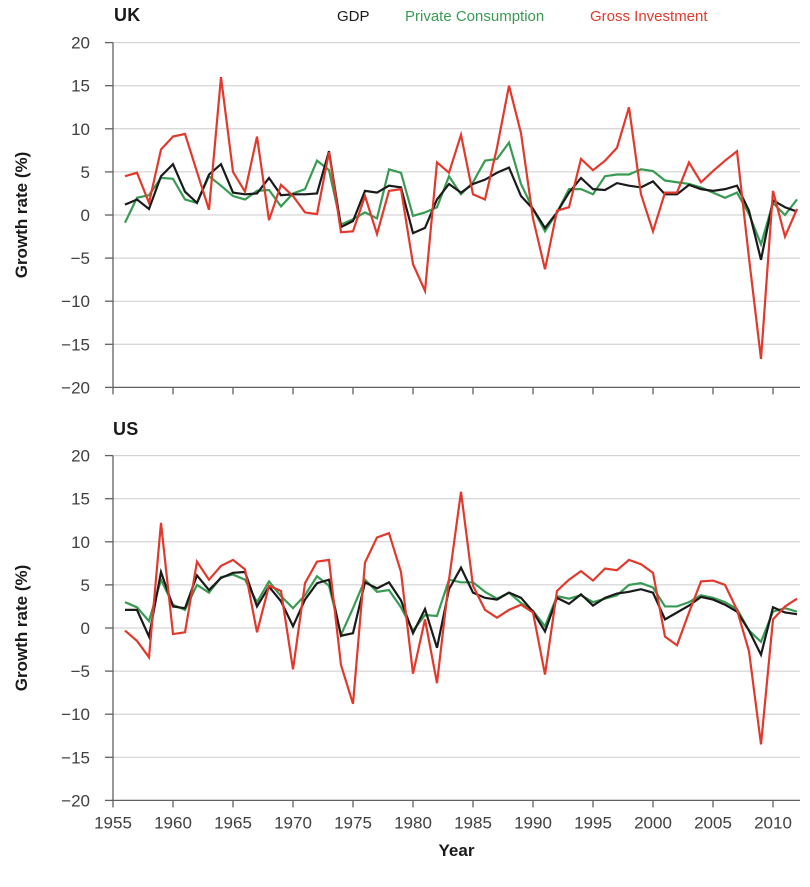  What do you see at coordinates (126, 429) in the screenshot?
I see `us-panel-title: US` at bounding box center [126, 429].